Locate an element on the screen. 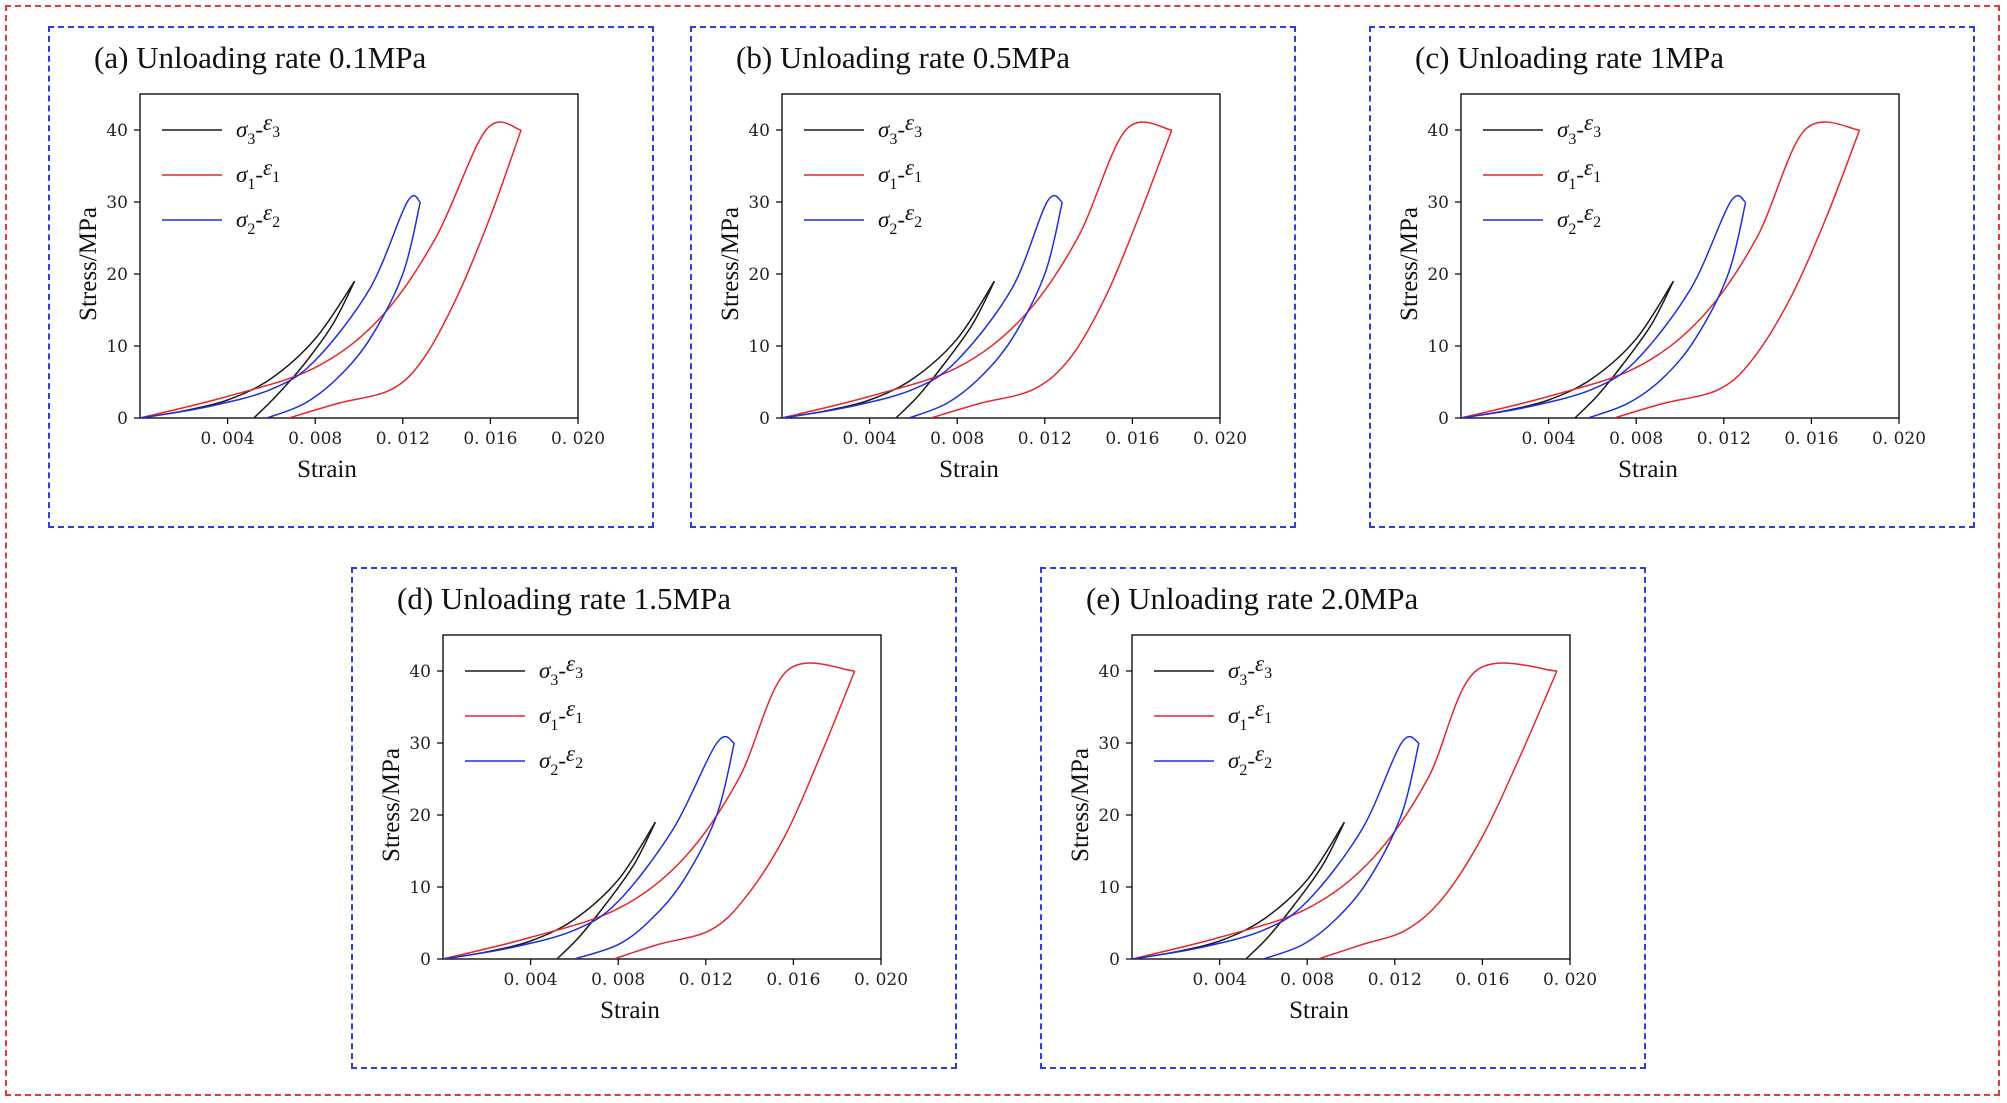 The width and height of the screenshot is (2007, 1103). chart-d-series-sigma2-loading is located at coordinates (589, 847).